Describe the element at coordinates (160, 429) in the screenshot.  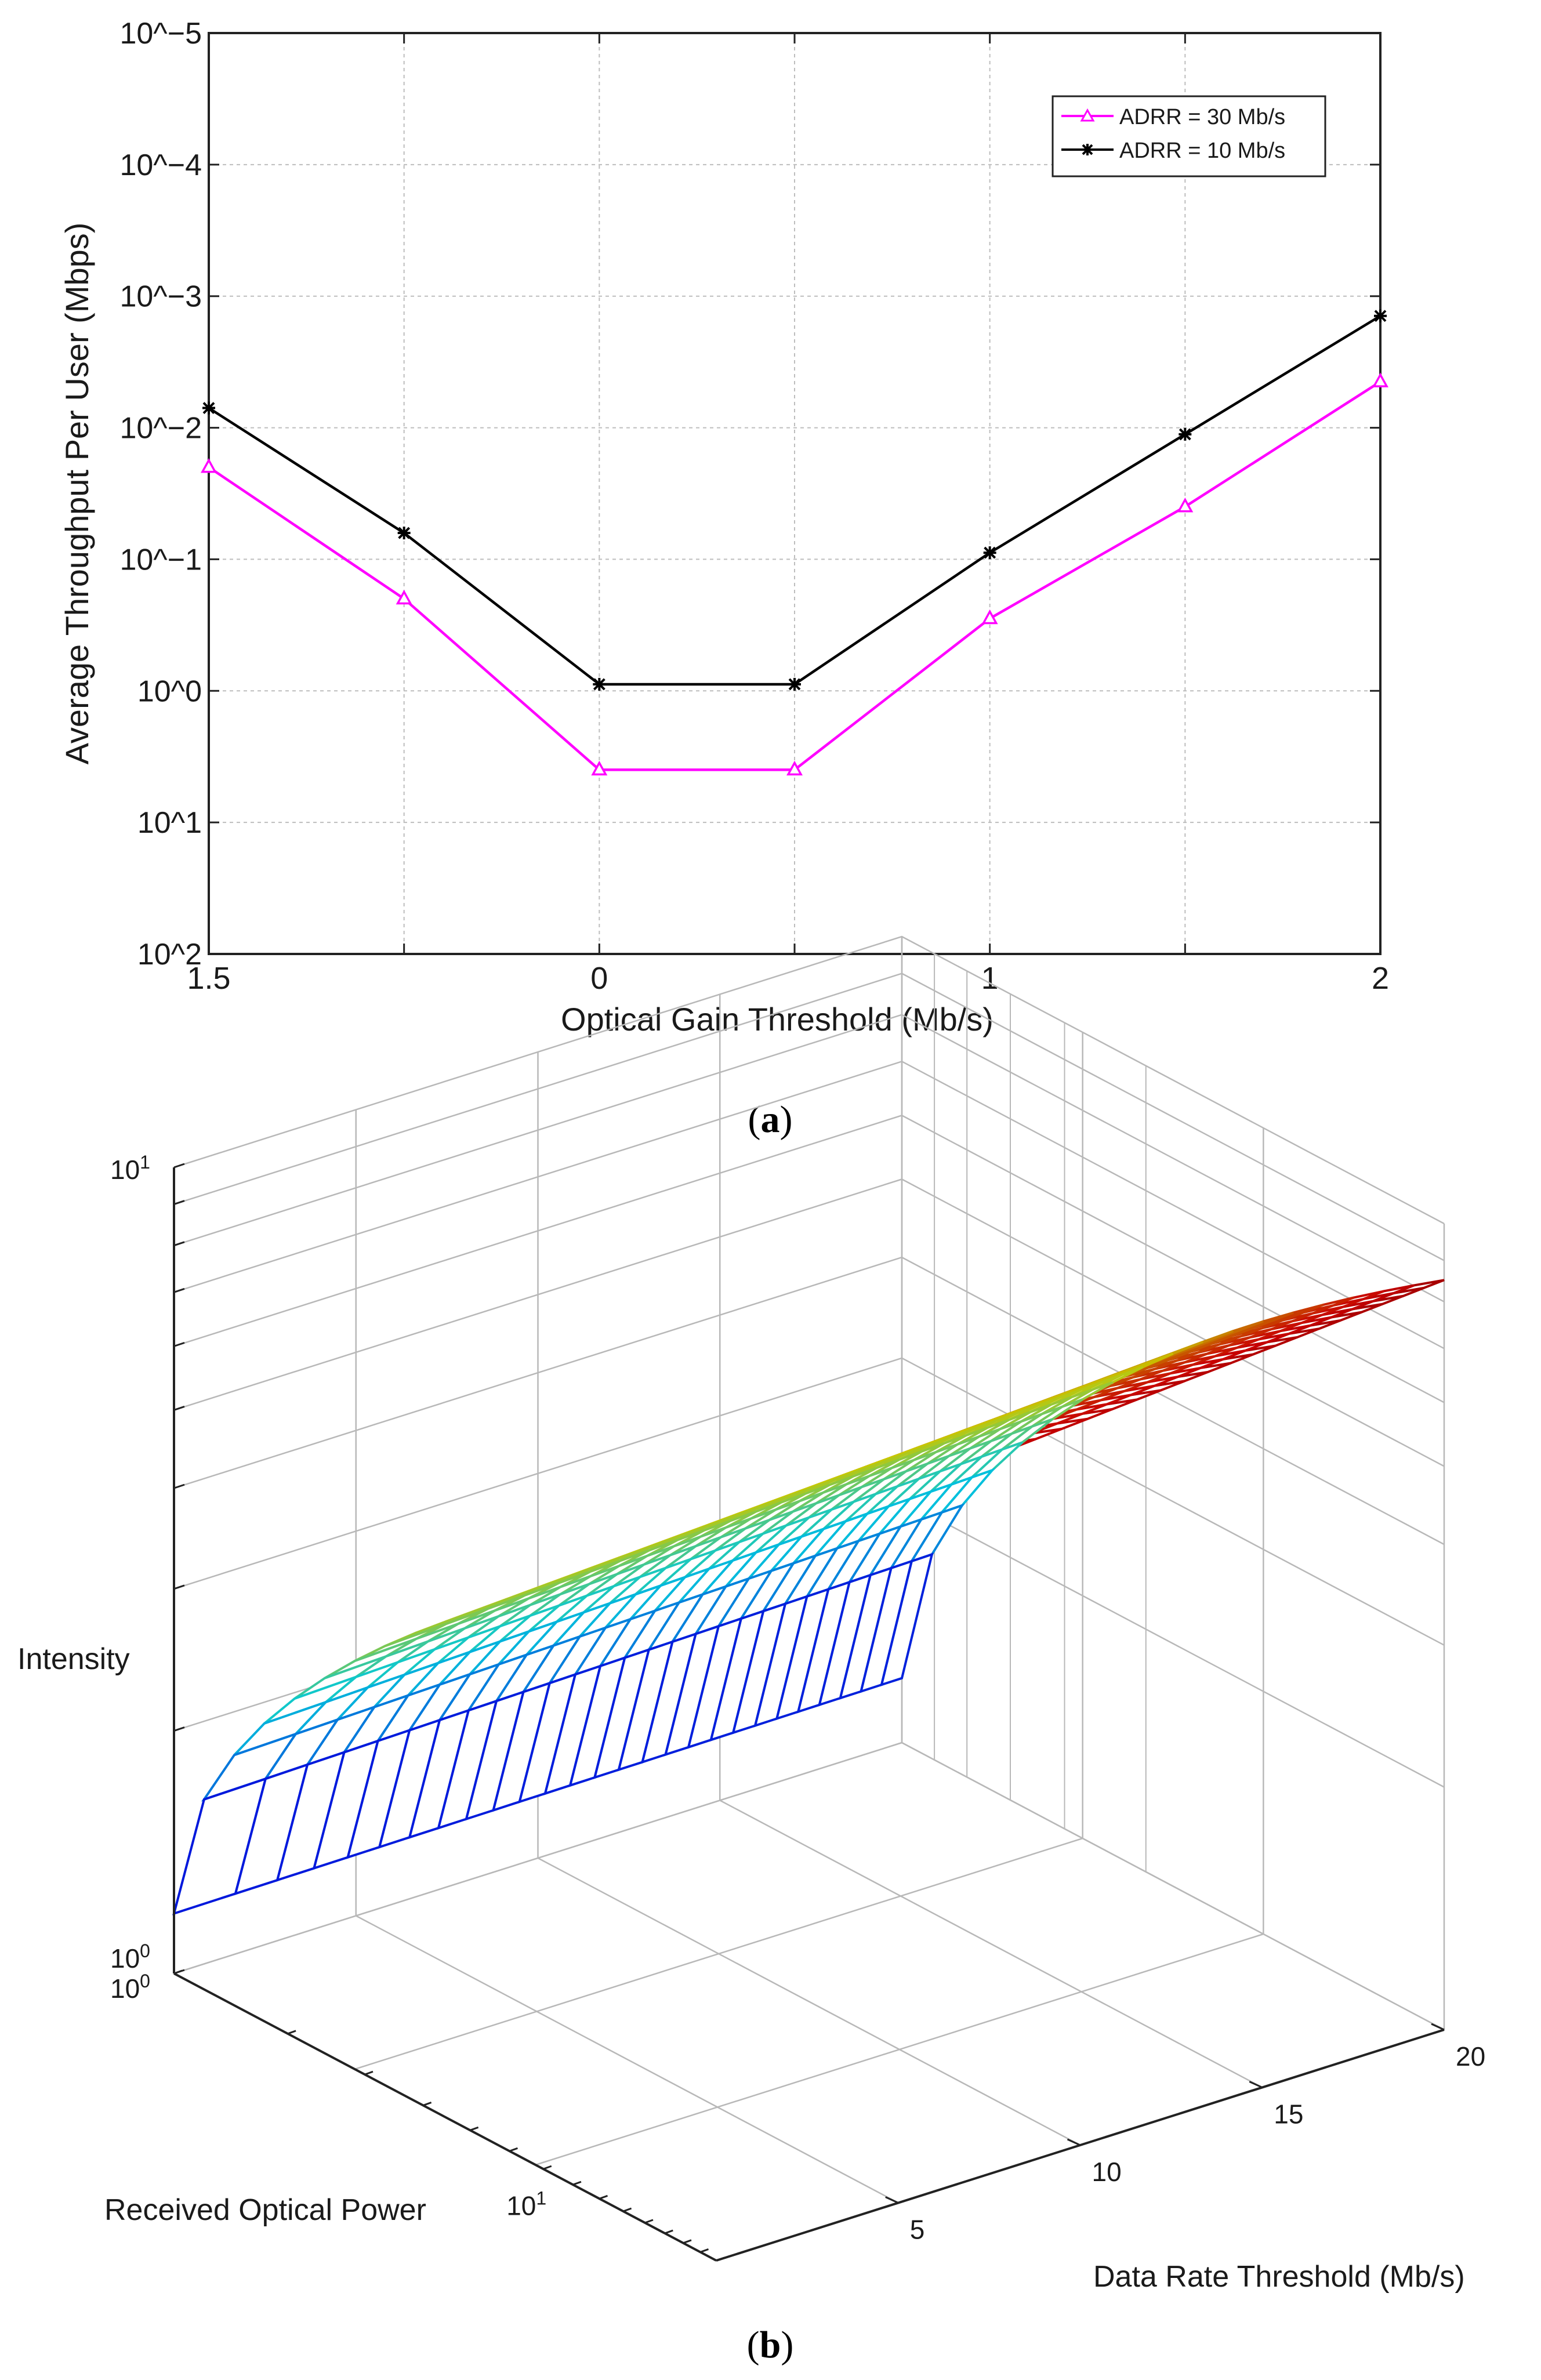
I see `y-tick-label: 10^−2` at that location.